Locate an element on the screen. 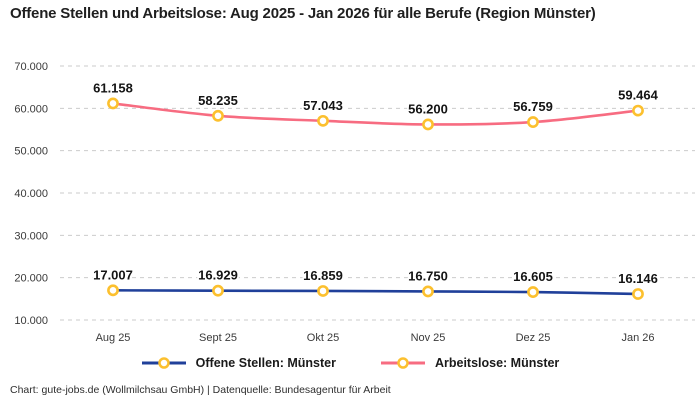 The height and width of the screenshot is (400, 700). data-point-label: 59.464 is located at coordinates (638, 95).